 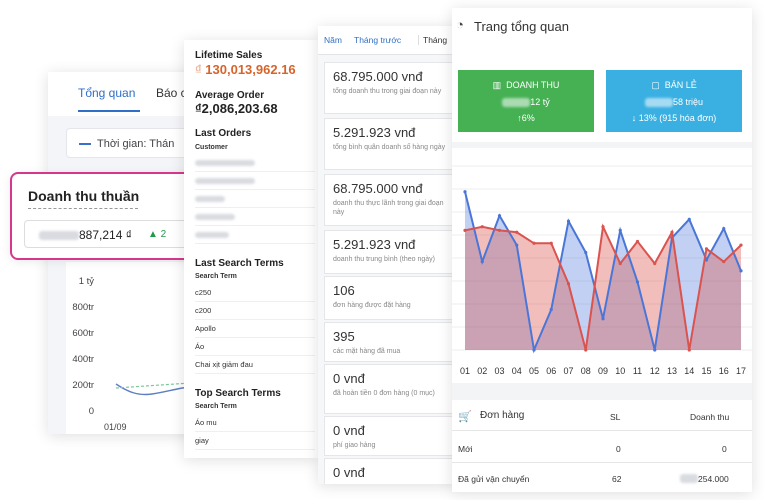 What do you see at coordinates (83, 359) in the screenshot?
I see `y-tick: 400tr` at bounding box center [83, 359].